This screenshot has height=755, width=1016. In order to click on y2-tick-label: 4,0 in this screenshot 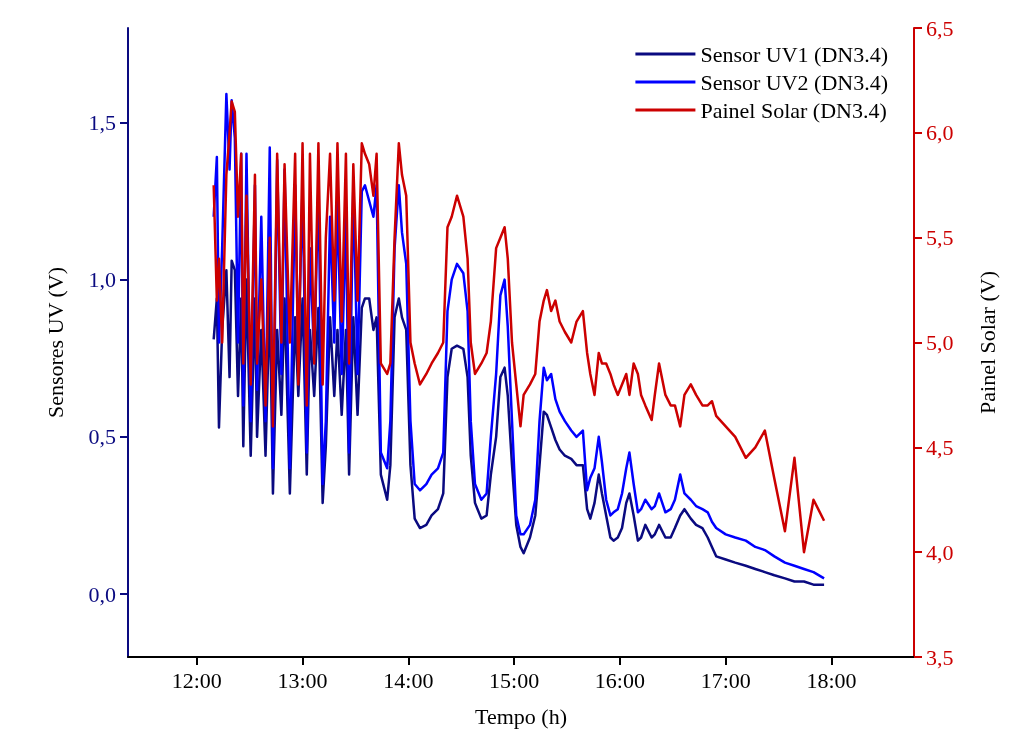, I will do `click(940, 552)`.